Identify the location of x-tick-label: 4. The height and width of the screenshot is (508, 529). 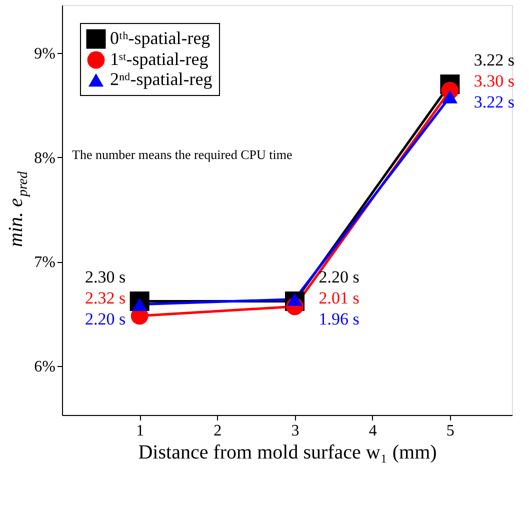
(372, 431).